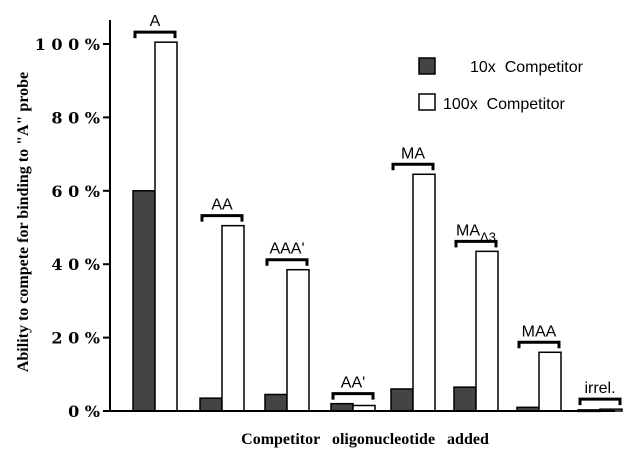 Image resolution: width=623 pixels, height=450 pixels. Describe the element at coordinates (427, 102) in the screenshot. I see `legend-swatch-100x` at that location.